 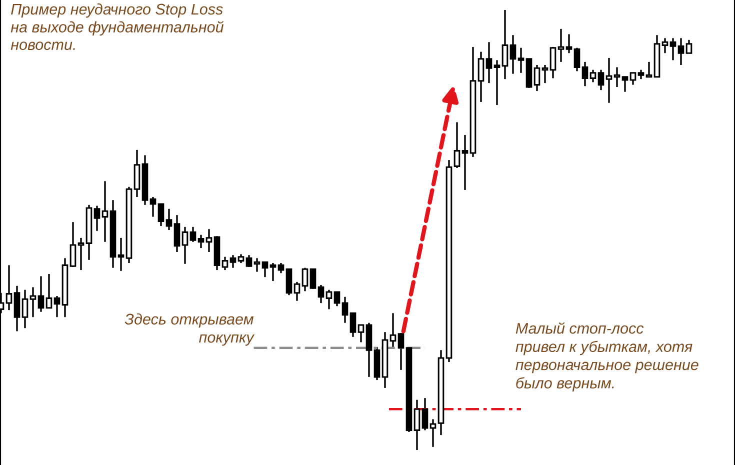 What do you see at coordinates (189, 329) in the screenshot?
I see `ref-line-label: Здесь открываем покупку` at bounding box center [189, 329].